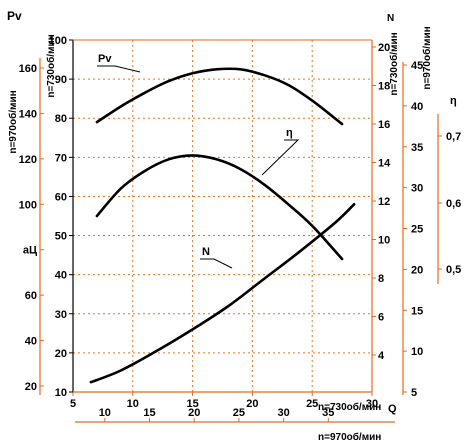  What do you see at coordinates (216, 263) in the screenshot?
I see `series-leader-n` at bounding box center [216, 263].